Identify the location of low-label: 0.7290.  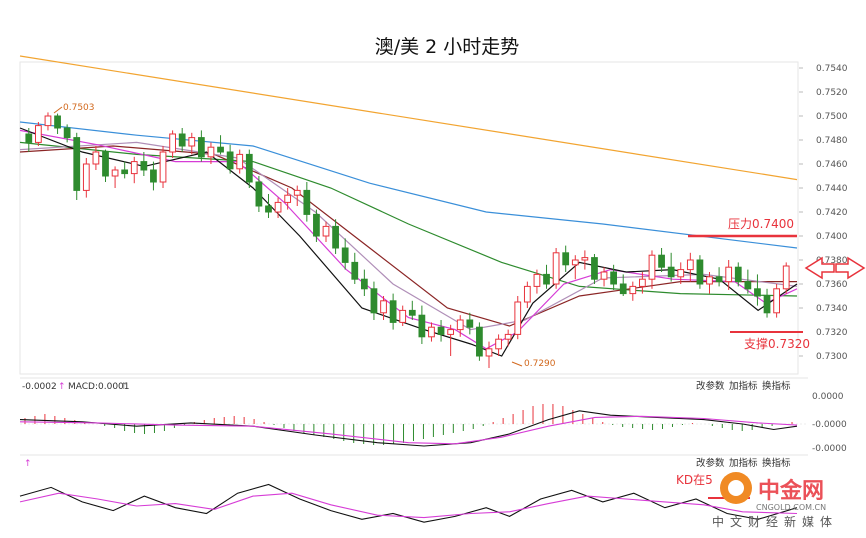
(540, 364).